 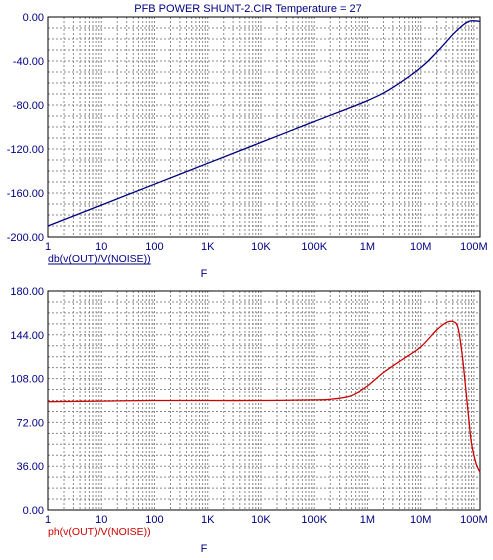 What do you see at coordinates (25, 128) in the screenshot?
I see `magnitude-y-tick-labels: 0.00 -40.00 -80.00 -120.00 -160.00 -200.00` at bounding box center [25, 128].